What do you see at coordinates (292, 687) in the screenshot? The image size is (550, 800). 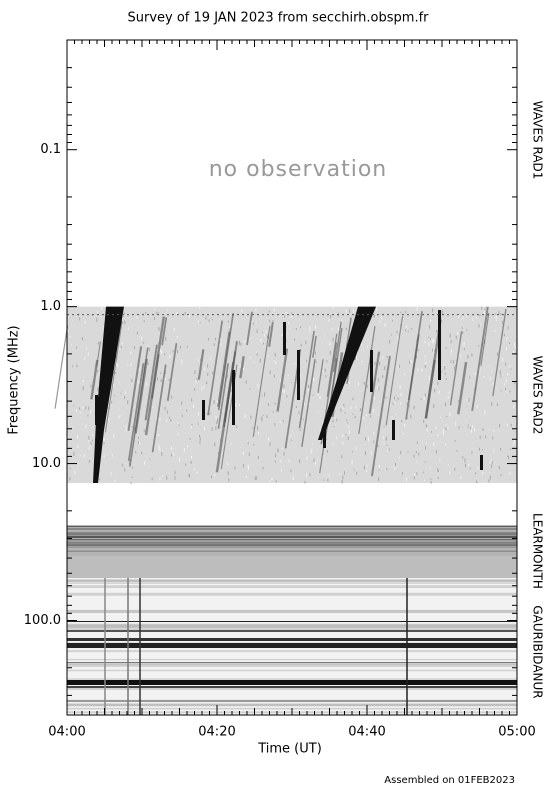 I see `band` at bounding box center [292, 687].